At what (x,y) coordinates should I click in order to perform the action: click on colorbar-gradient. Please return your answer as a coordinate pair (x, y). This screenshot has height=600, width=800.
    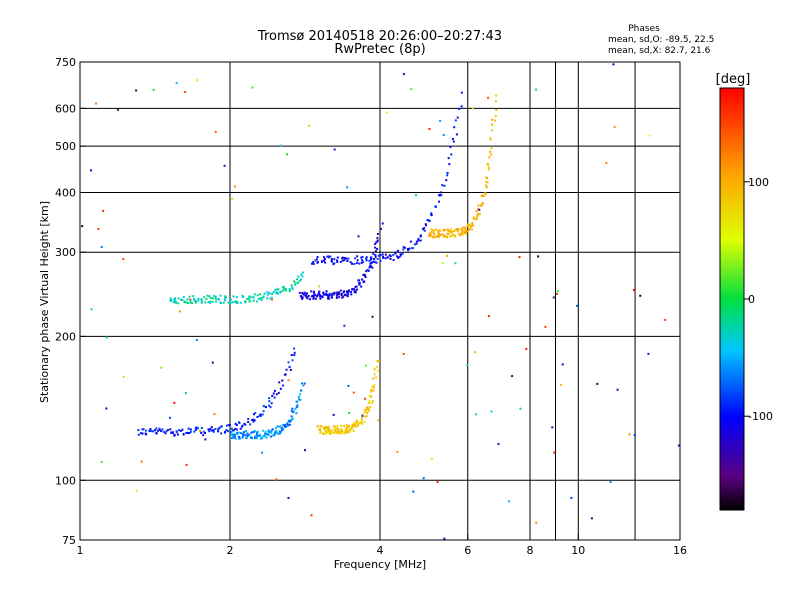
    Looking at the image, I should click on (732, 299).